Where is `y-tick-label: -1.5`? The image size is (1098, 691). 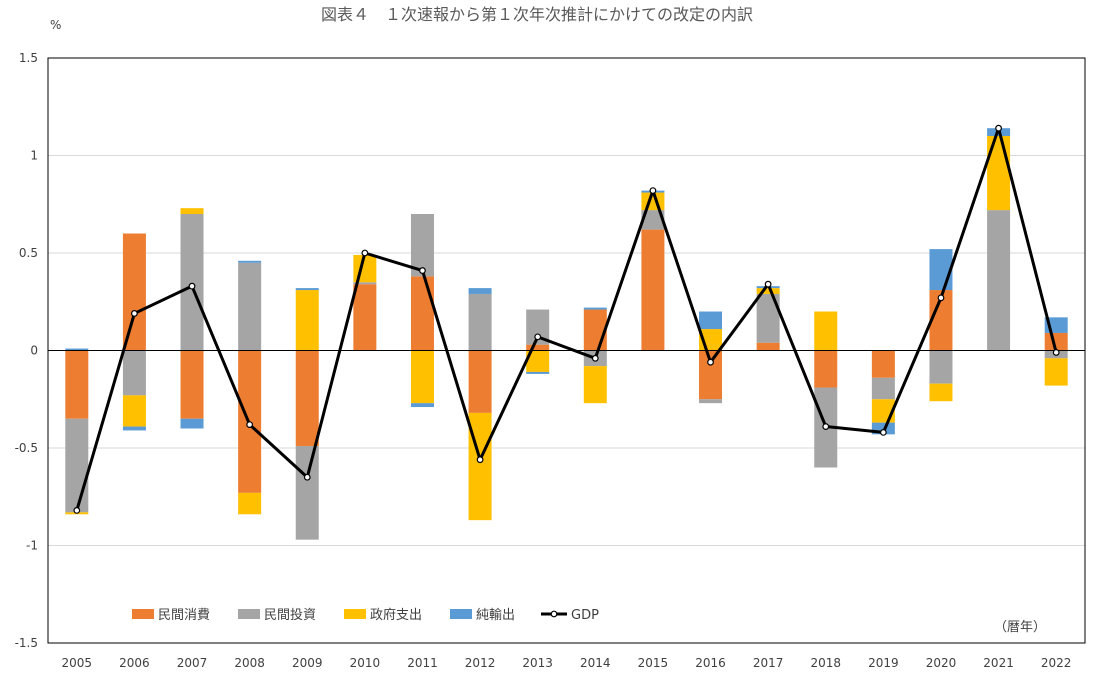 y-tick-label: -1.5 is located at coordinates (26, 643).